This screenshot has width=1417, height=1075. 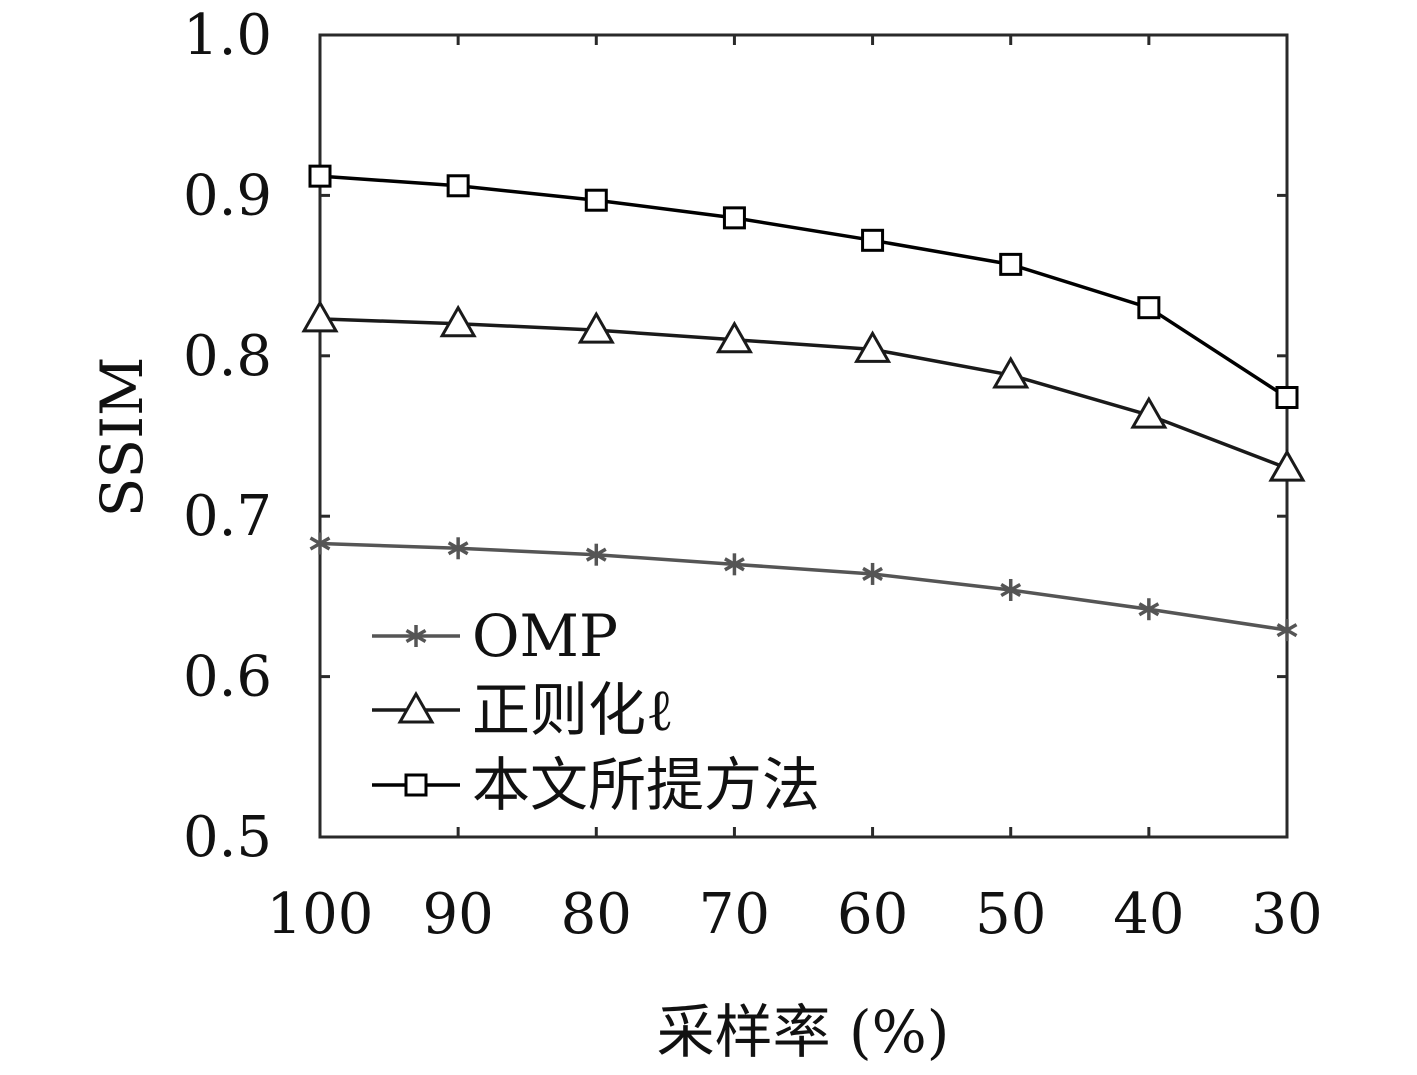 I want to click on x-tick-label: 100, so click(x=320, y=914).